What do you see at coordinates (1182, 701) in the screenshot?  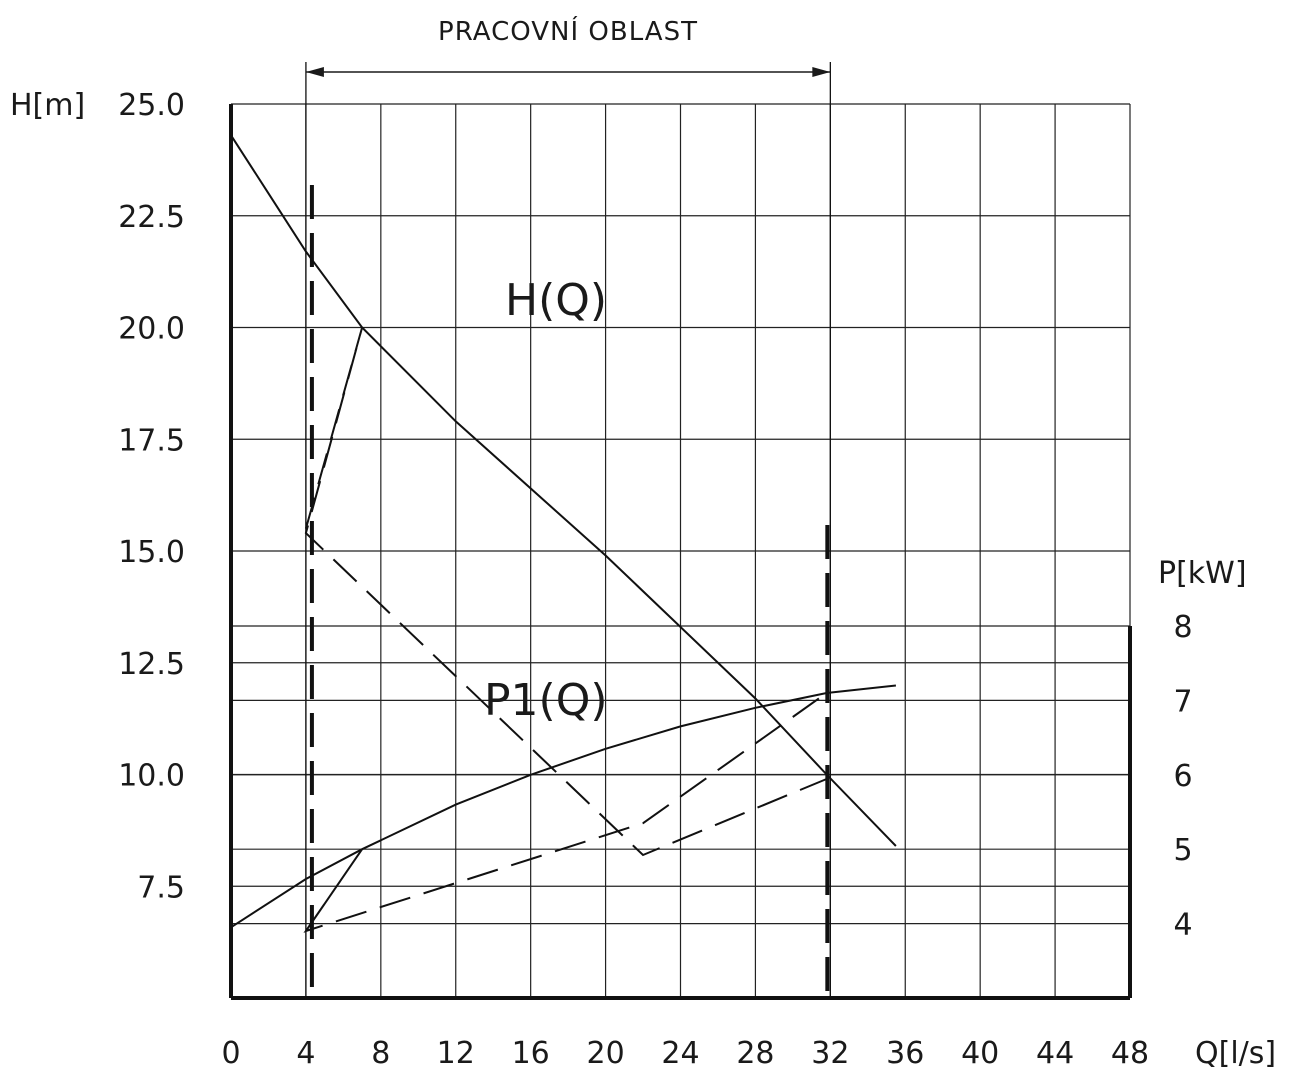 I see `y-right-tick-label: 7` at bounding box center [1182, 701].